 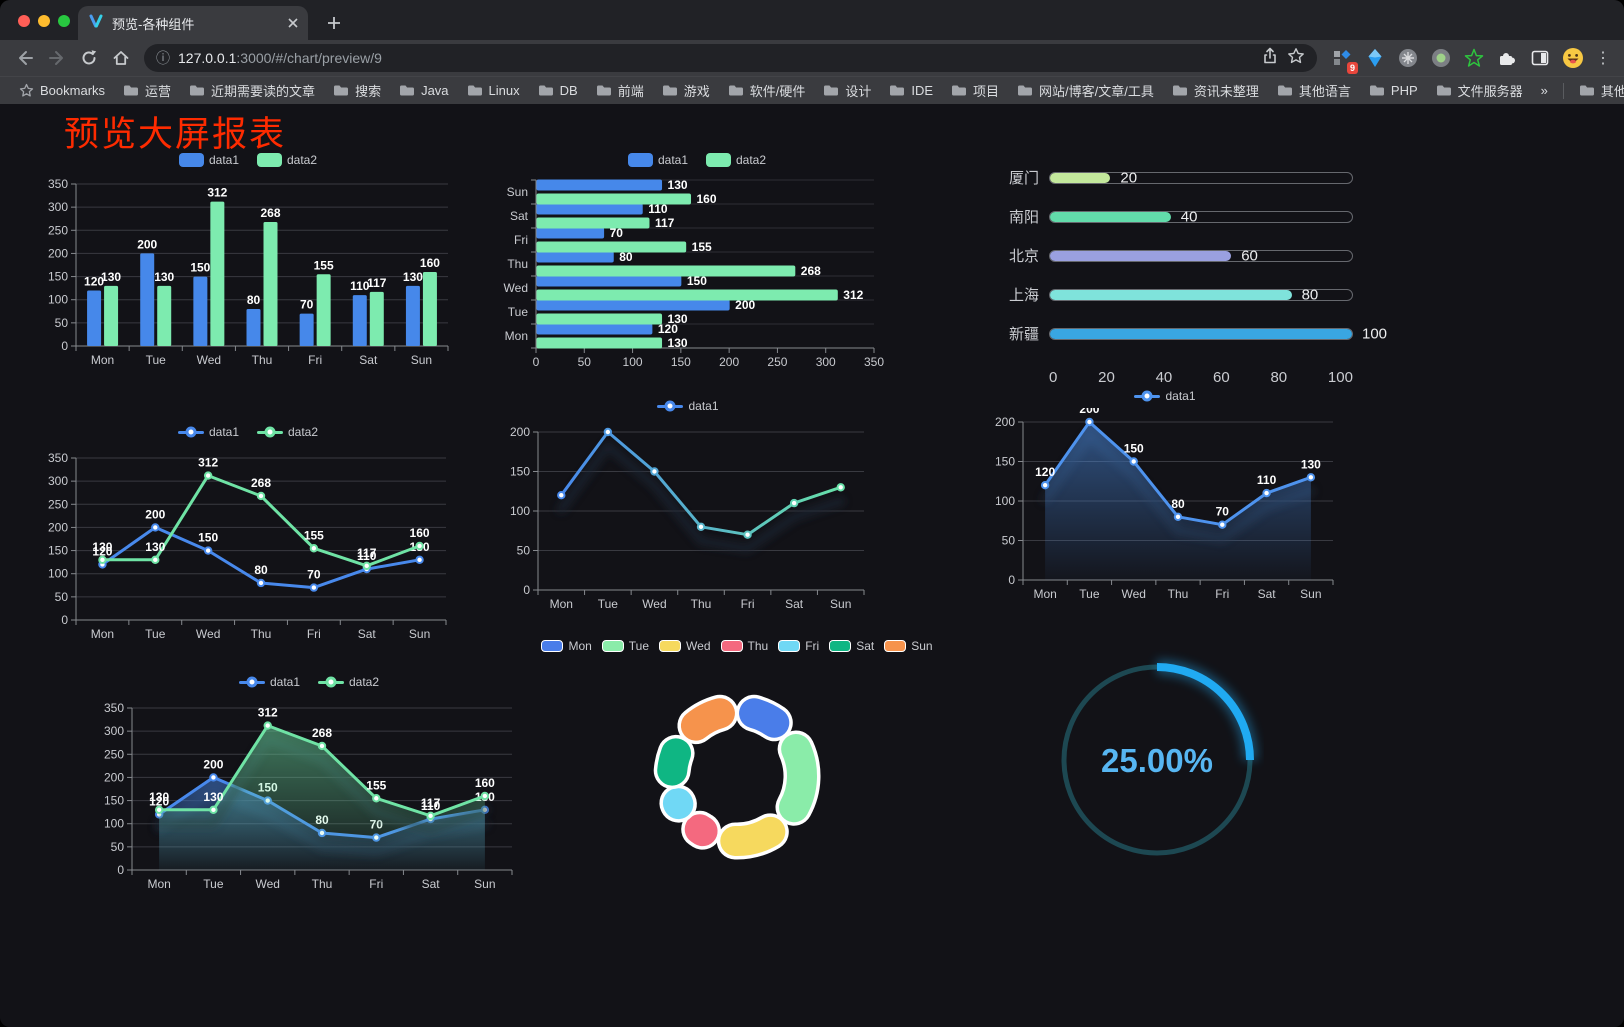 What do you see at coordinates (730, 58) in the screenshot?
I see `url-bar: ⓘ 127.0.0.1:3000/#/chart/preview/9` at bounding box center [730, 58].